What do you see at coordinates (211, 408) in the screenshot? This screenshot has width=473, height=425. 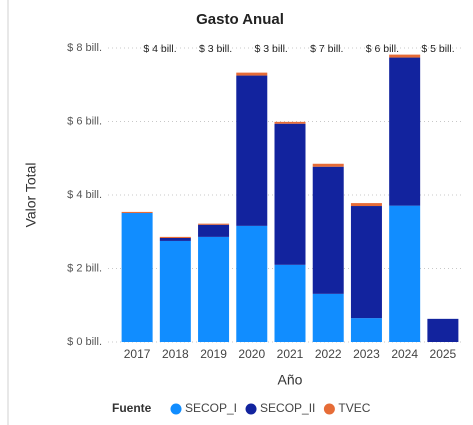 I see `legend-label: SECOP_I` at bounding box center [211, 408].